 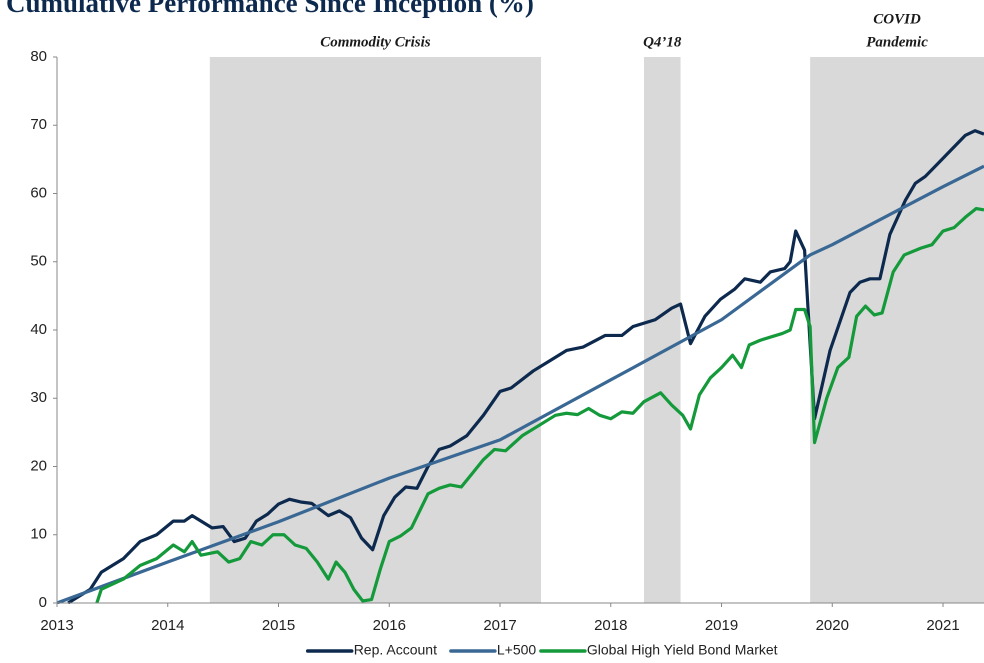 What do you see at coordinates (395, 650) in the screenshot?
I see `legend-label: Rep. Account` at bounding box center [395, 650].